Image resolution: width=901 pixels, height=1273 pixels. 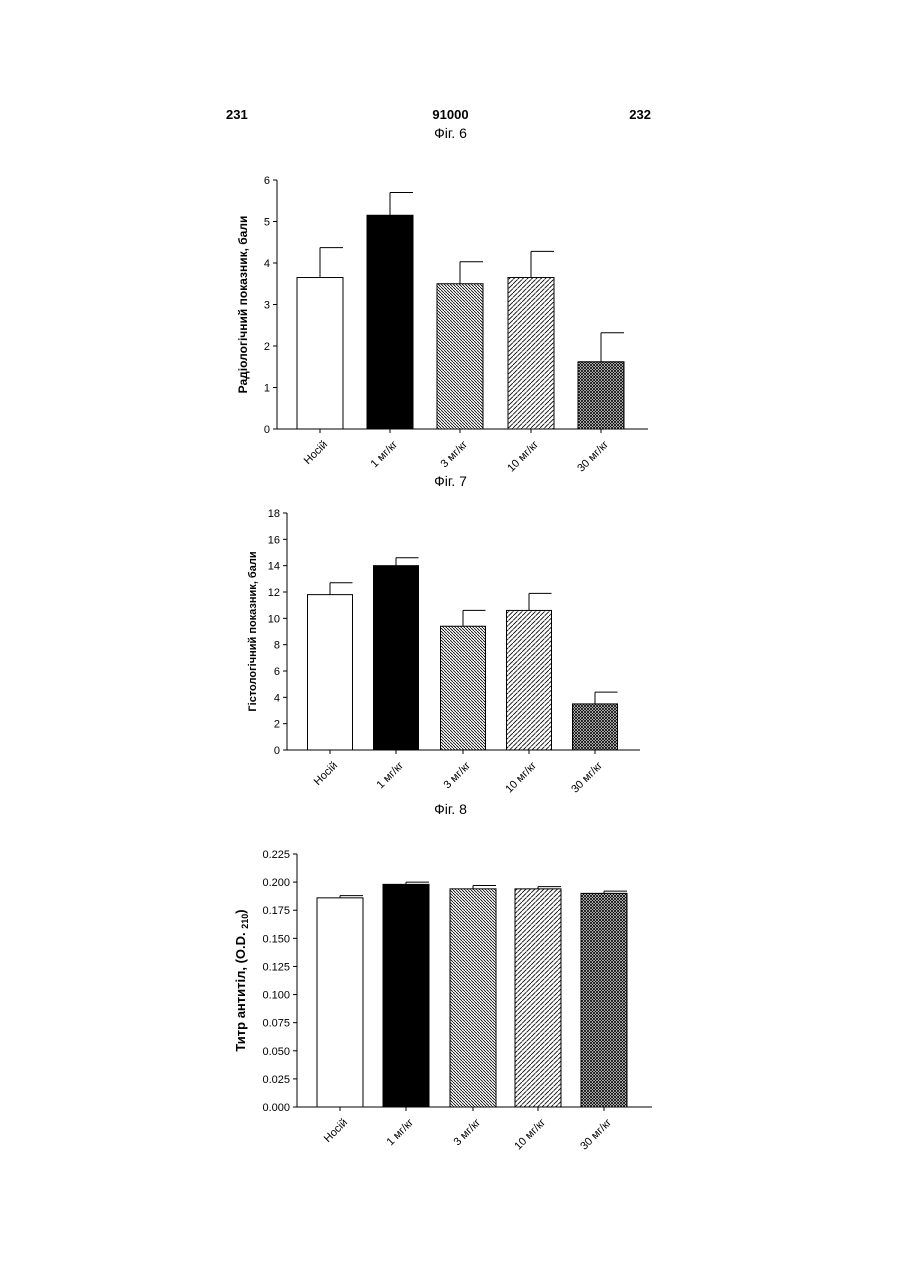 What do you see at coordinates (267, 306) in the screenshot?
I see `y-tick-label: 3` at bounding box center [267, 306].